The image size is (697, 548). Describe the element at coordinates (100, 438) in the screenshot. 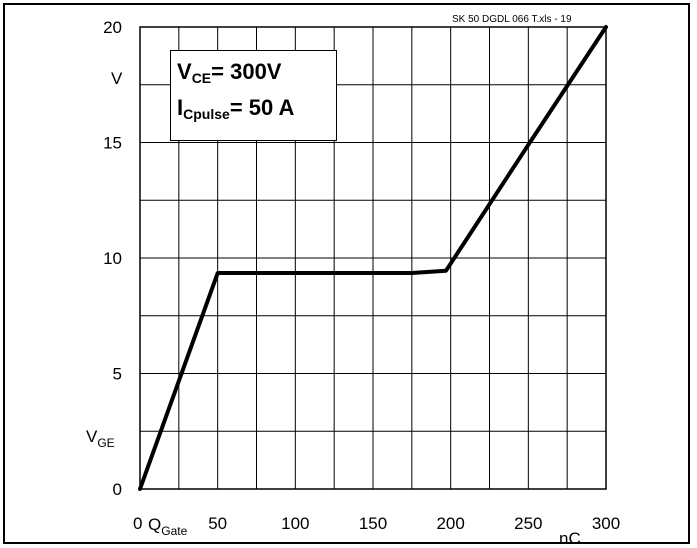

I see `y-axis-label: VGE` at that location.